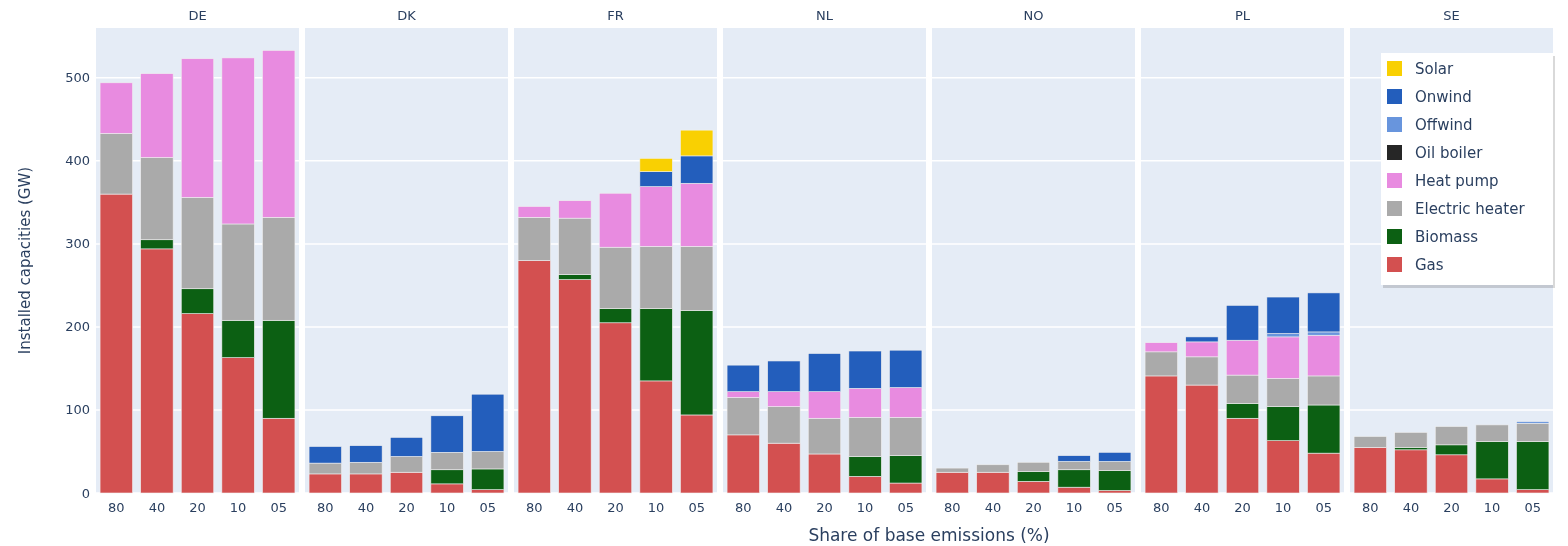 This screenshot has height=546, width=1568. What do you see at coordinates (1443, 97) in the screenshot?
I see `legend-label: Onwind` at bounding box center [1443, 97].